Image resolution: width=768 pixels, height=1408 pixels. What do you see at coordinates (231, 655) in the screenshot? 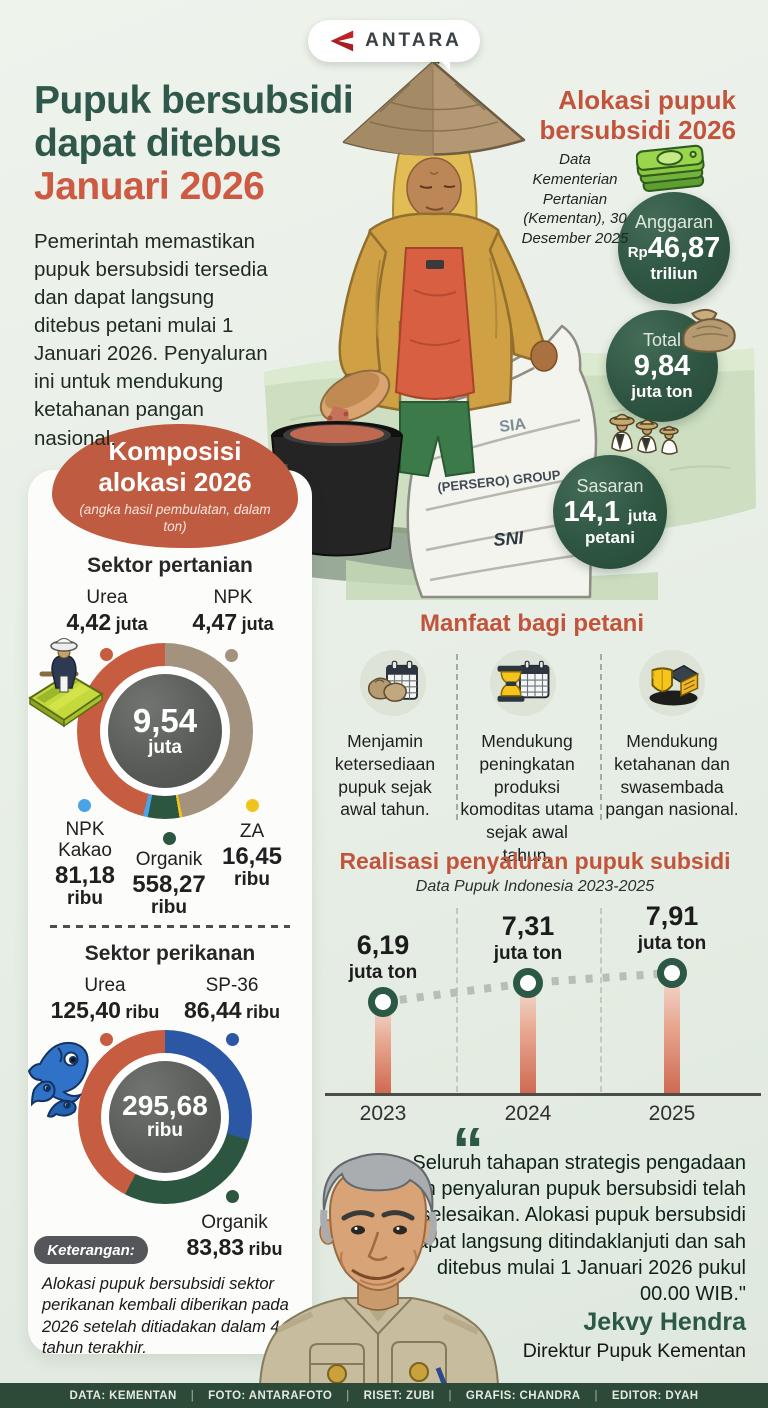
I see `legend-dot-npk-agri` at bounding box center [231, 655].